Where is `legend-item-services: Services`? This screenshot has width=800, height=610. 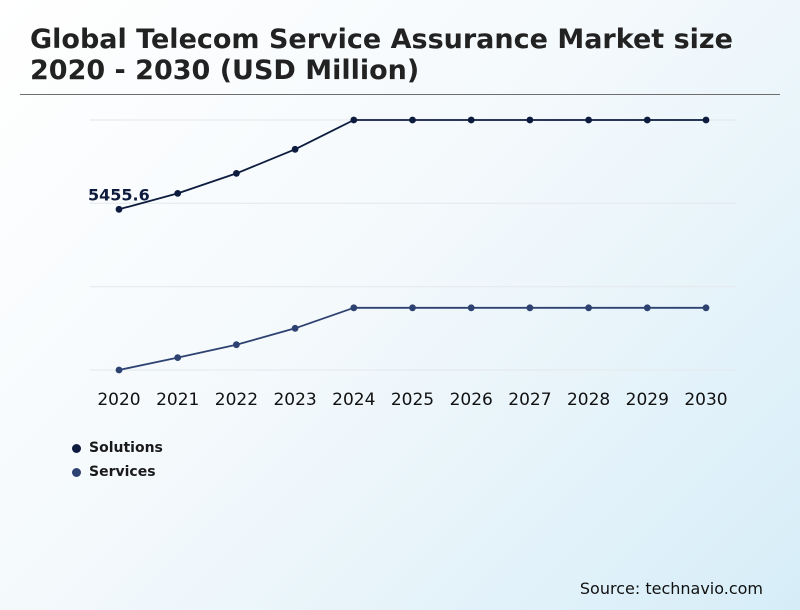 legend-item-services: Services is located at coordinates (117, 472).